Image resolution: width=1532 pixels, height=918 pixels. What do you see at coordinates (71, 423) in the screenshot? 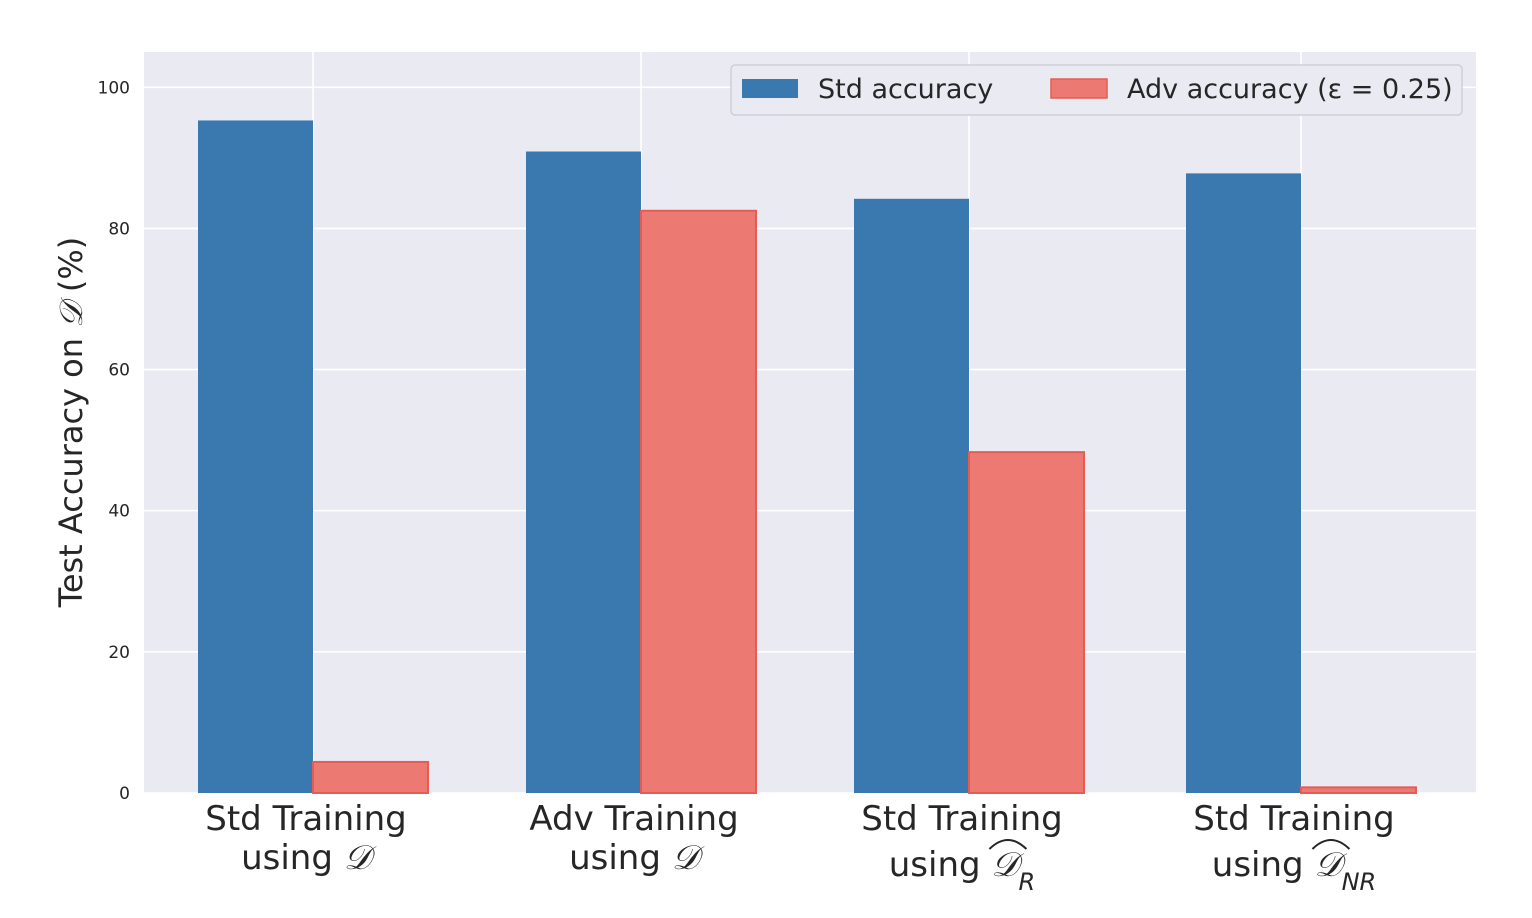
I see `y-axis-label: Test Accuracy on 𝒟 (%)` at bounding box center [71, 423].